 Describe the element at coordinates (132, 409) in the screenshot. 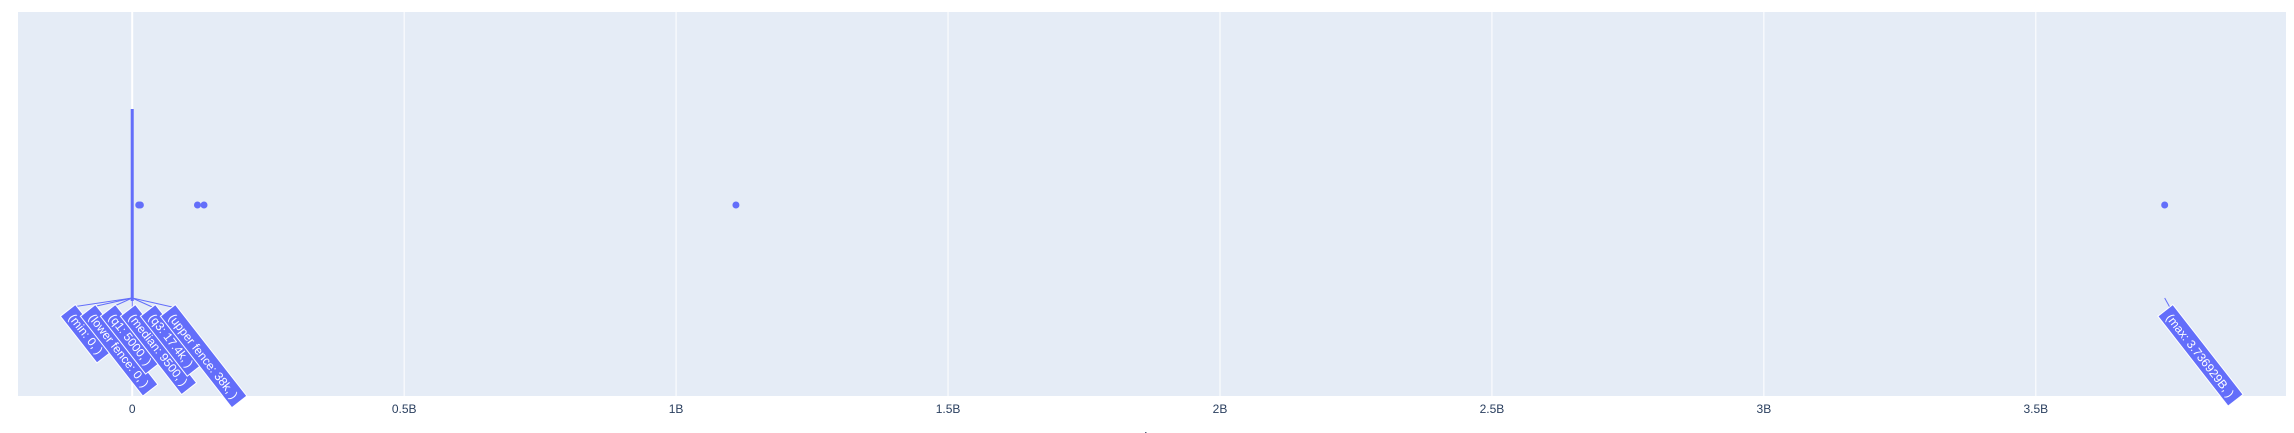

I see `x-tick-label: 0` at that location.